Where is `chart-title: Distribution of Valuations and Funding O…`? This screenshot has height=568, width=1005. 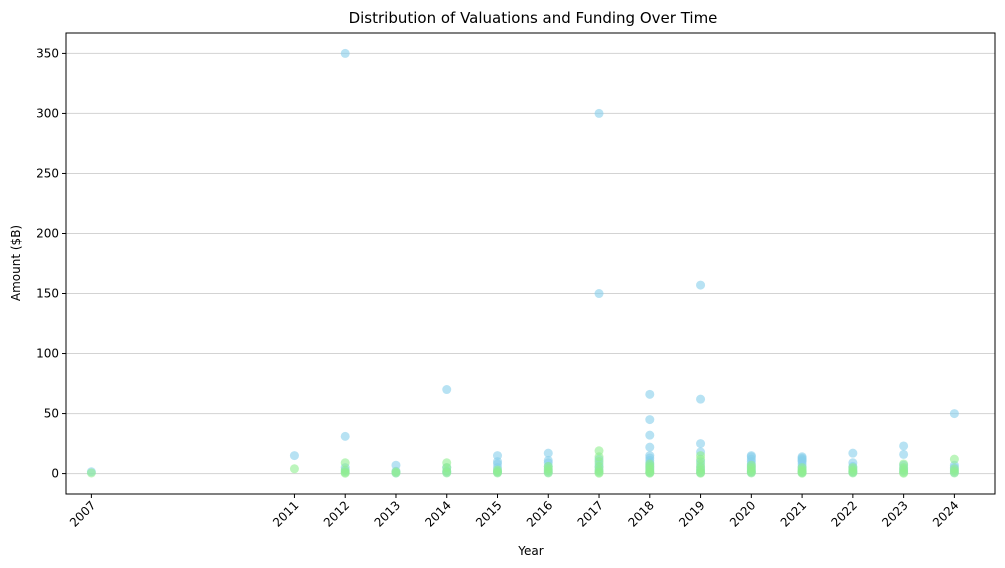 chart-title: Distribution of Valuations and Funding O… is located at coordinates (533, 18).